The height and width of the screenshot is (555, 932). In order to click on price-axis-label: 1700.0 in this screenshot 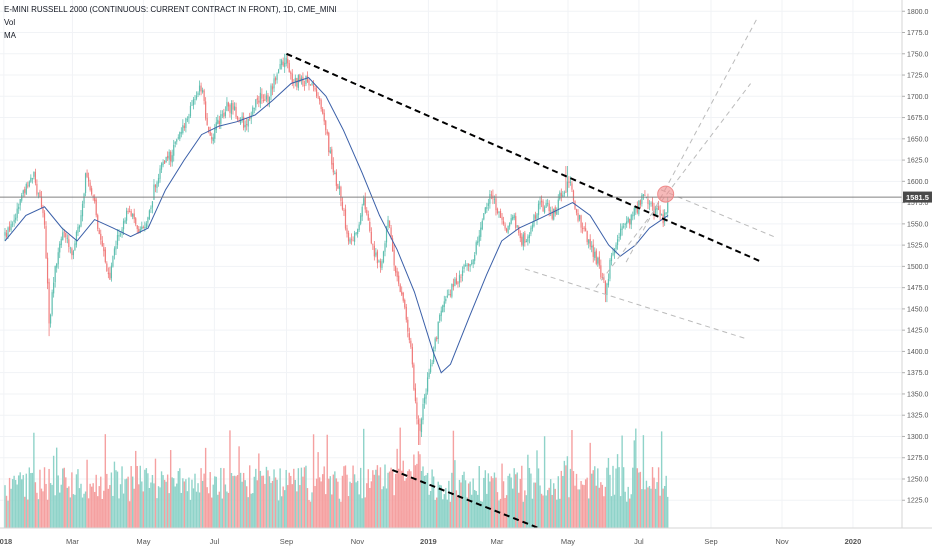, I will do `click(918, 97)`.